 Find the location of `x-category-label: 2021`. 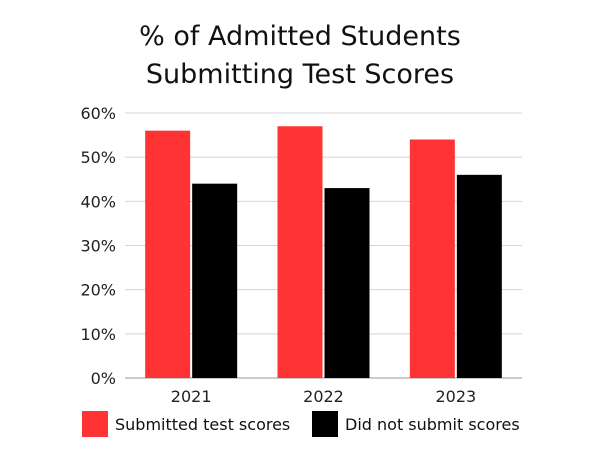

x-category-label: 2021 is located at coordinates (191, 396).